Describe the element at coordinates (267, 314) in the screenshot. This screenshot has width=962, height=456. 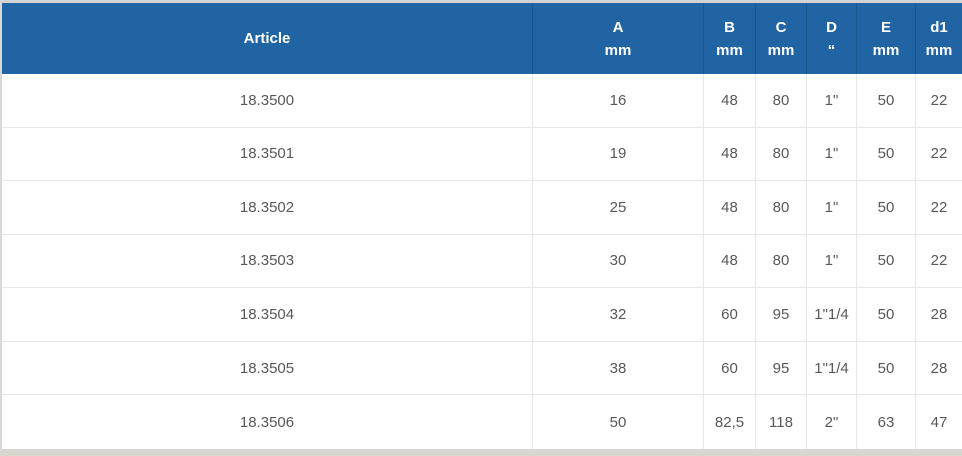
I see `article-cell: 18.3504` at that location.